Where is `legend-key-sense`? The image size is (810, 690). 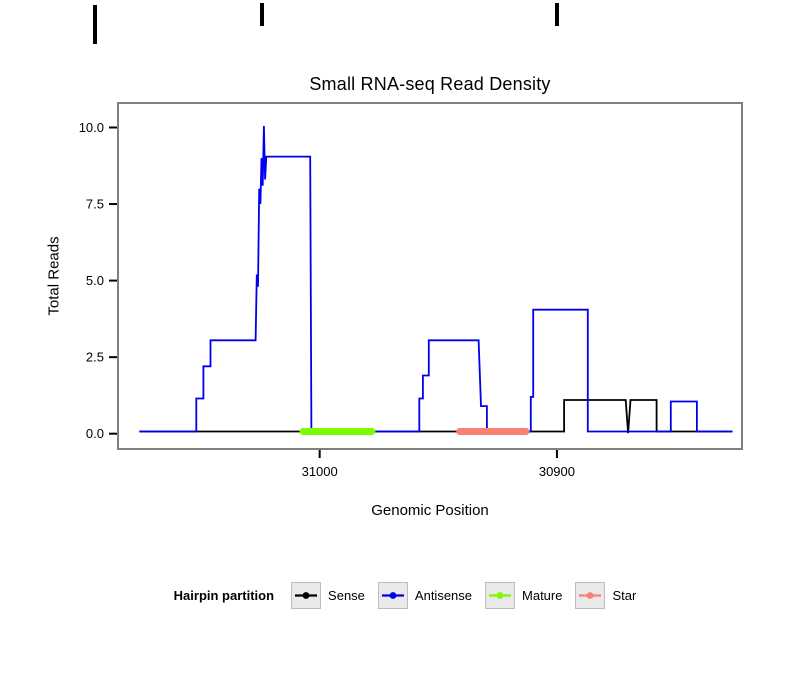
legend-key-sense is located at coordinates (306, 595).